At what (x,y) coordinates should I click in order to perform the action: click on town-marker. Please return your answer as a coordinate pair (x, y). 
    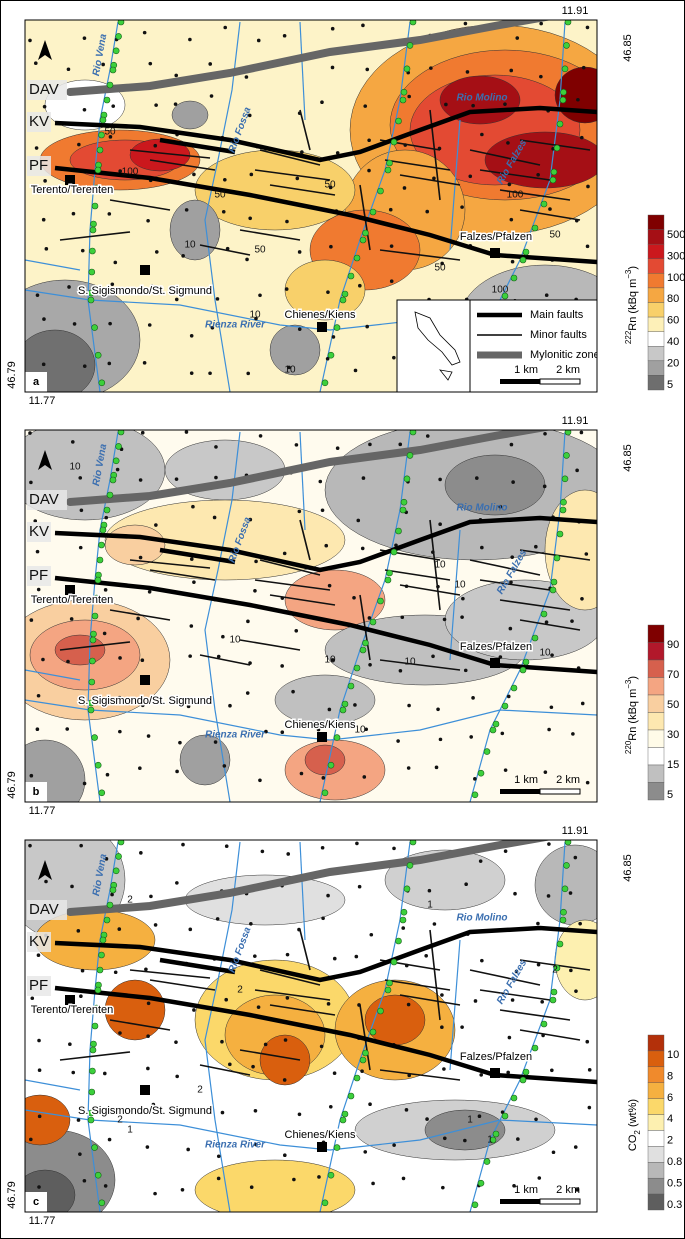
    Looking at the image, I should click on (145, 680).